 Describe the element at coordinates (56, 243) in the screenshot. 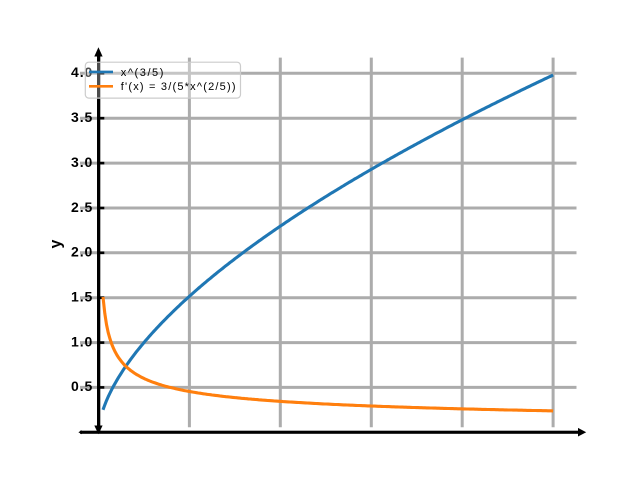

I see `svg-text: y` at that location.